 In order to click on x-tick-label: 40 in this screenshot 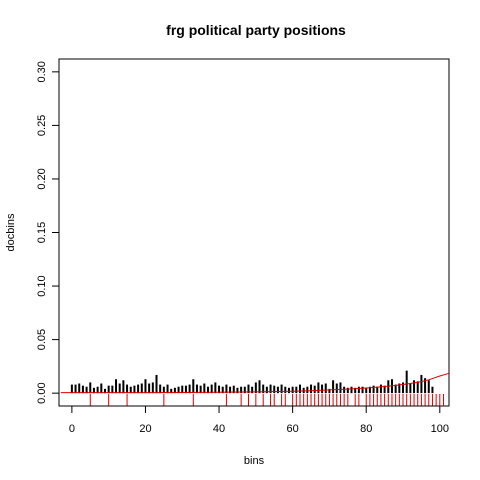, I will do `click(219, 429)`.